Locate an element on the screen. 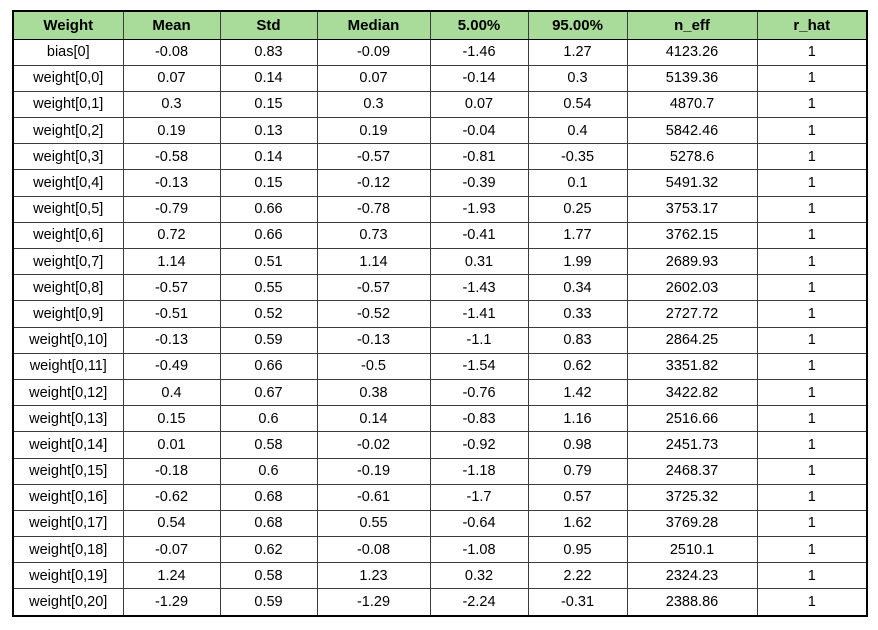 This screenshot has height=630, width=878. value-cell: -0.41 is located at coordinates (479, 235).